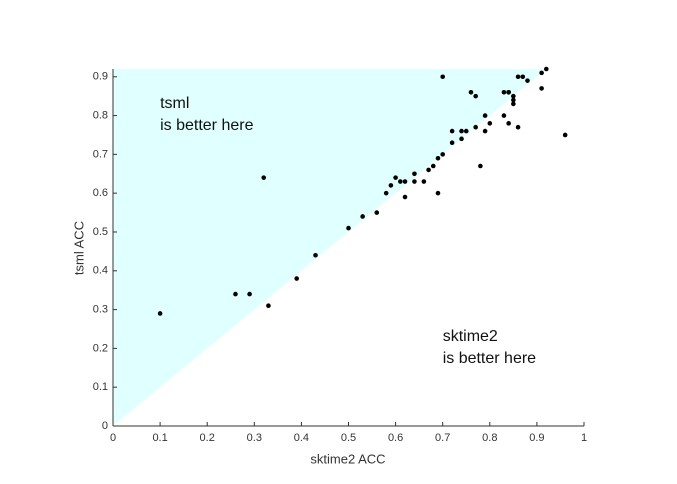 The width and height of the screenshot is (677, 484). Describe the element at coordinates (105, 426) in the screenshot. I see `y-tick-label: 0` at that location.